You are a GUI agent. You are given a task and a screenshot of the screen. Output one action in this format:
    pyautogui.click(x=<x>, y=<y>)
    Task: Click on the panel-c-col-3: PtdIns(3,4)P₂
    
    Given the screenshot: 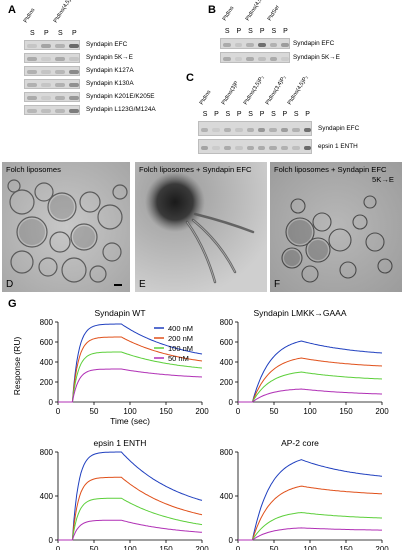 What is the action you would take?
    pyautogui.click(x=276, y=90)
    